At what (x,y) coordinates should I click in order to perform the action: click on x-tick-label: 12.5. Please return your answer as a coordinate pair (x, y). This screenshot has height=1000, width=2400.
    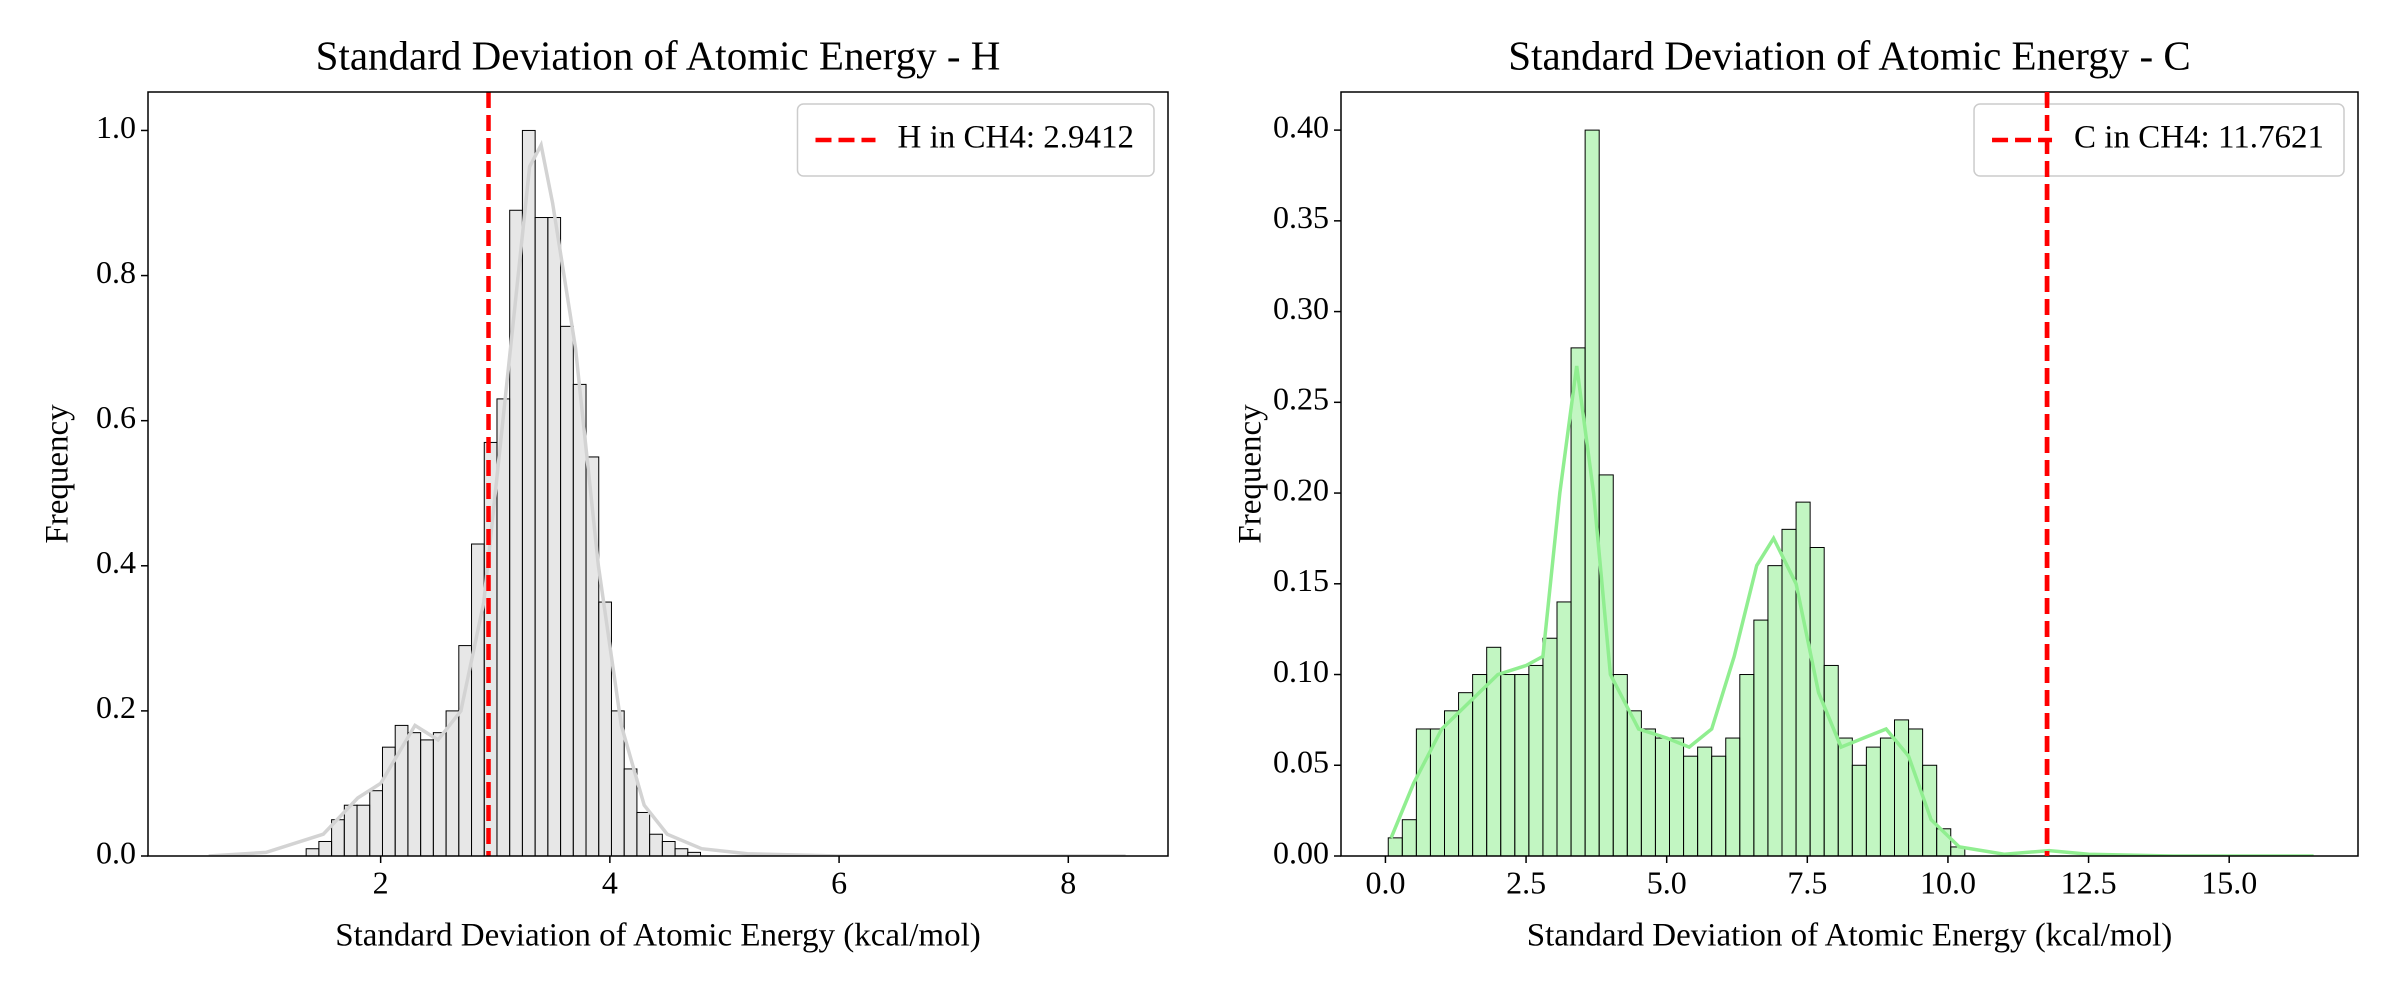
    Looking at the image, I should click on (2089, 882).